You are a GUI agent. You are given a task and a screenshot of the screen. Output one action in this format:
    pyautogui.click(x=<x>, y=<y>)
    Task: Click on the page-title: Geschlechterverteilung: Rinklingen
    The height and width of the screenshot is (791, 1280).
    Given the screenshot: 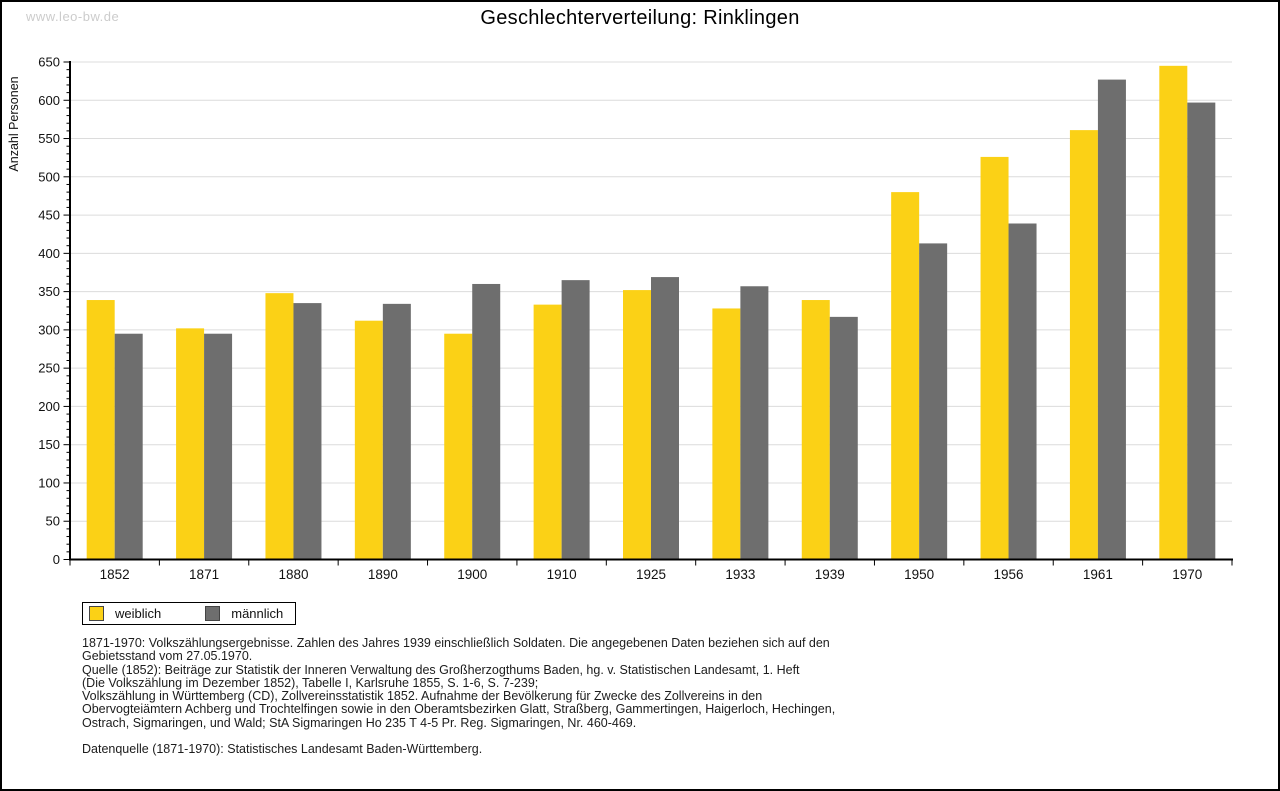 What is the action you would take?
    pyautogui.click(x=640, y=18)
    